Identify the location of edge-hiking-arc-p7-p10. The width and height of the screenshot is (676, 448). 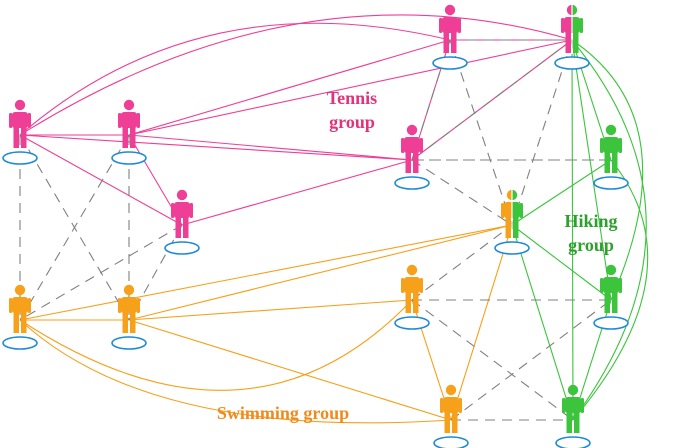
(610, 290).